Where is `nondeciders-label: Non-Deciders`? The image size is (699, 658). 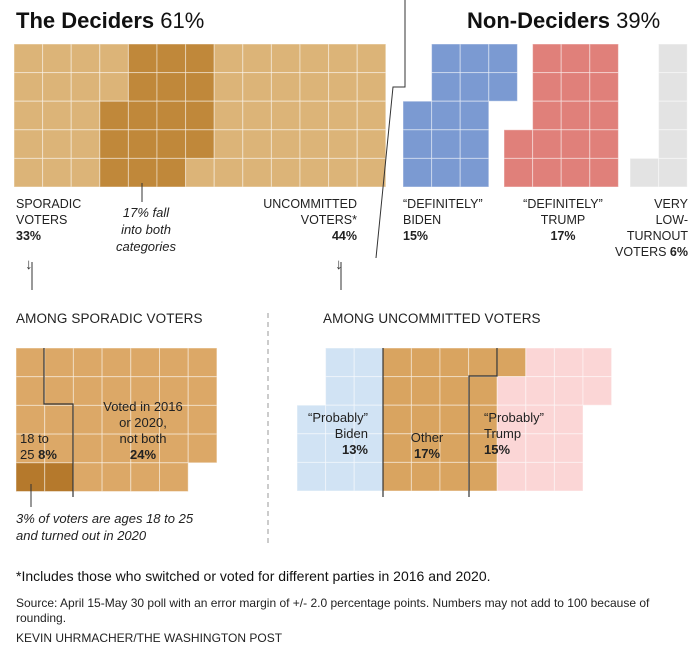
nondeciders-label: Non-Deciders is located at coordinates (539, 20).